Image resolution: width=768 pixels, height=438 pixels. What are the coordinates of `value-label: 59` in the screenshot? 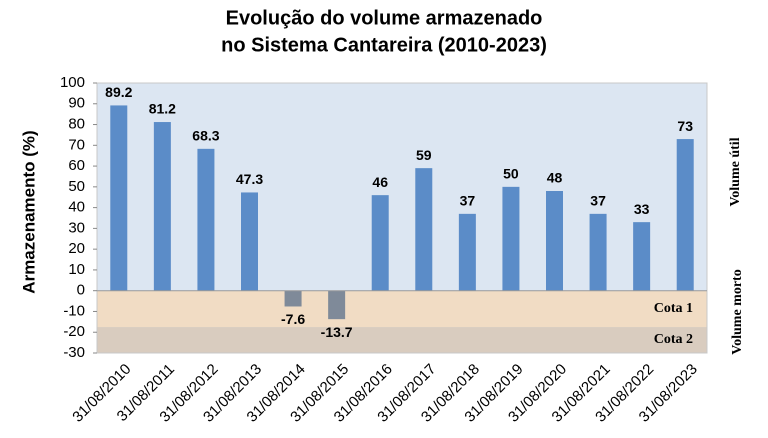 It's located at (424, 155).